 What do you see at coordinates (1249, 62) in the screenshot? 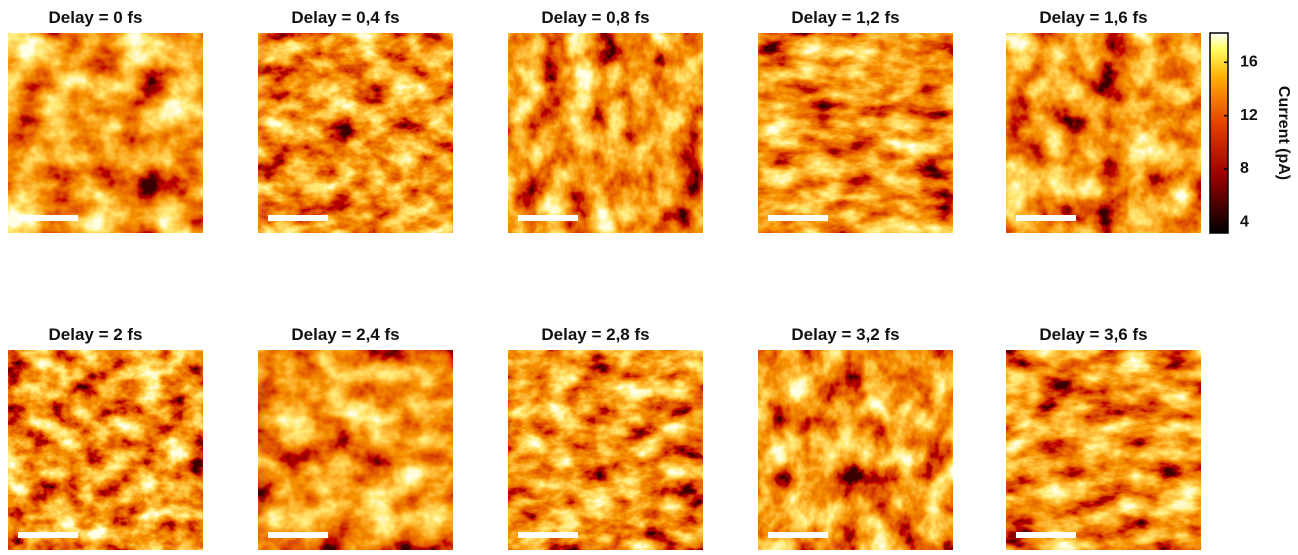
I see `colorbar-tick-label: 16` at bounding box center [1249, 62].